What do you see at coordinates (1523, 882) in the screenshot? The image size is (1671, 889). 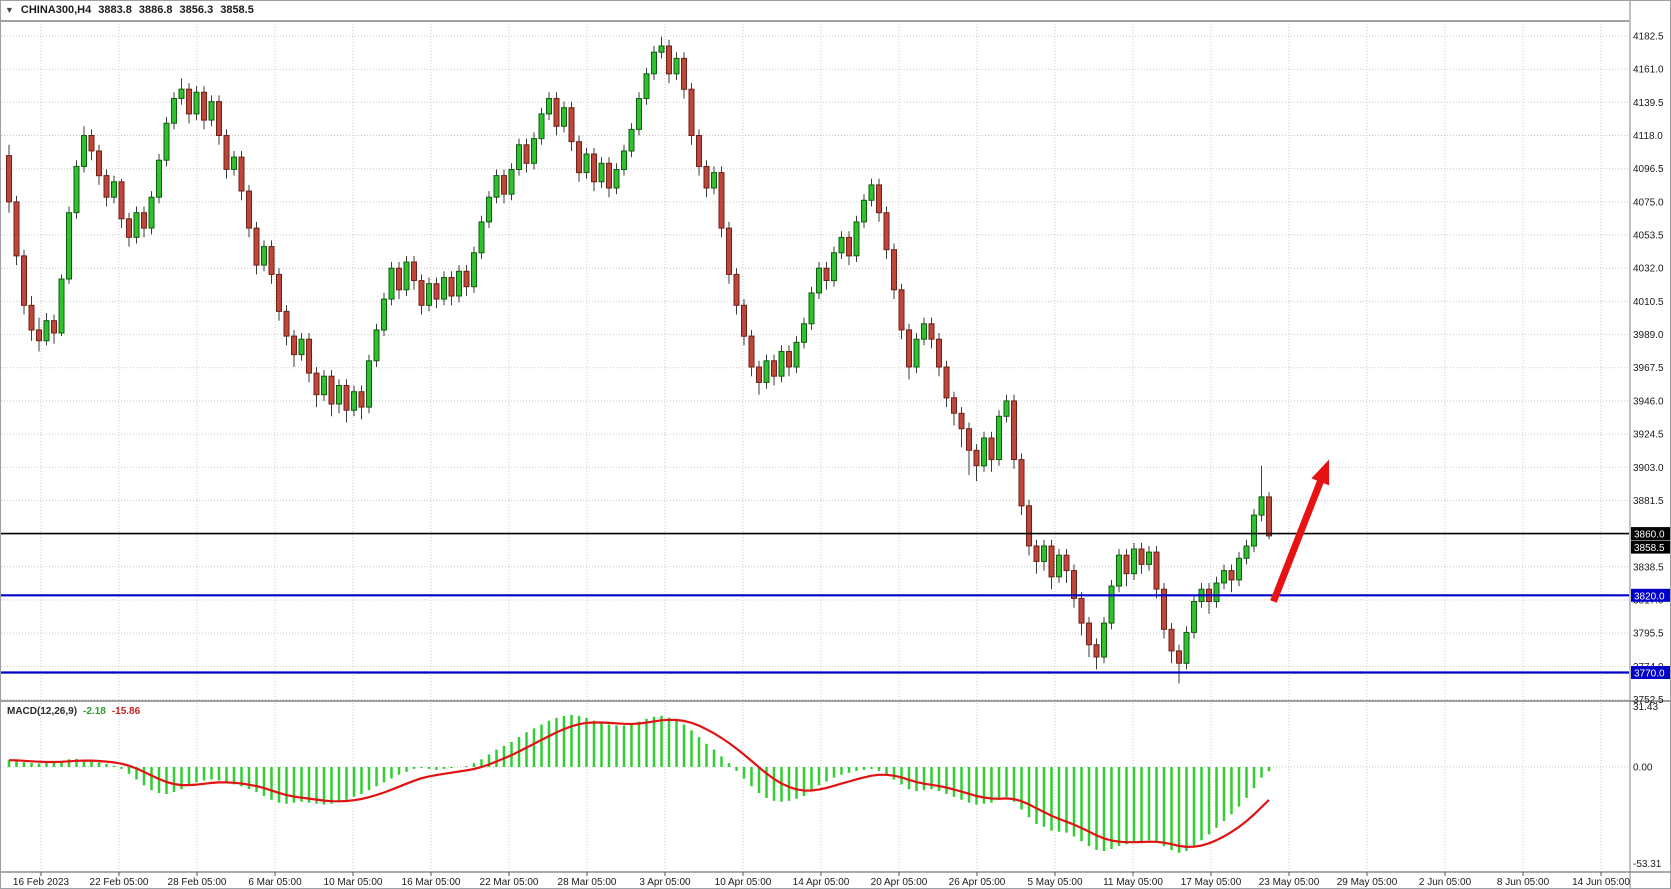 I see `time-axis-label: 8 Jun 05:00` at bounding box center [1523, 882].